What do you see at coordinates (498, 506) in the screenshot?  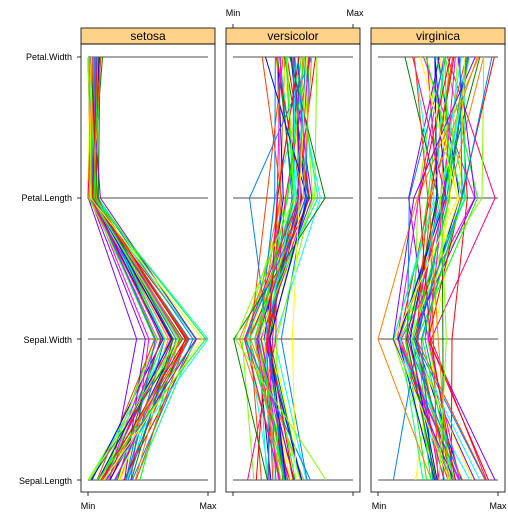 I see `bottom-scale-max-label-3: Max` at bounding box center [498, 506].